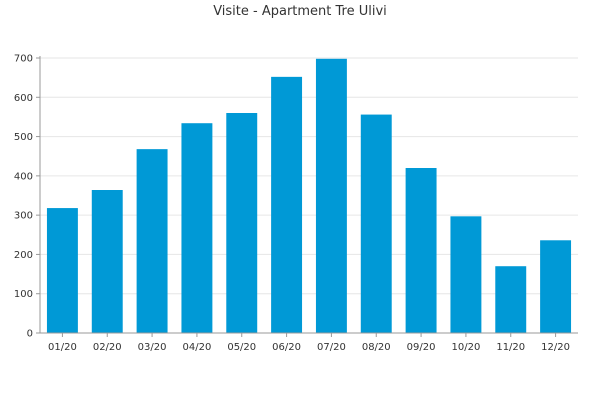 This screenshot has height=400, width=600. I want to click on y-tick-label: 500, so click(23, 137).